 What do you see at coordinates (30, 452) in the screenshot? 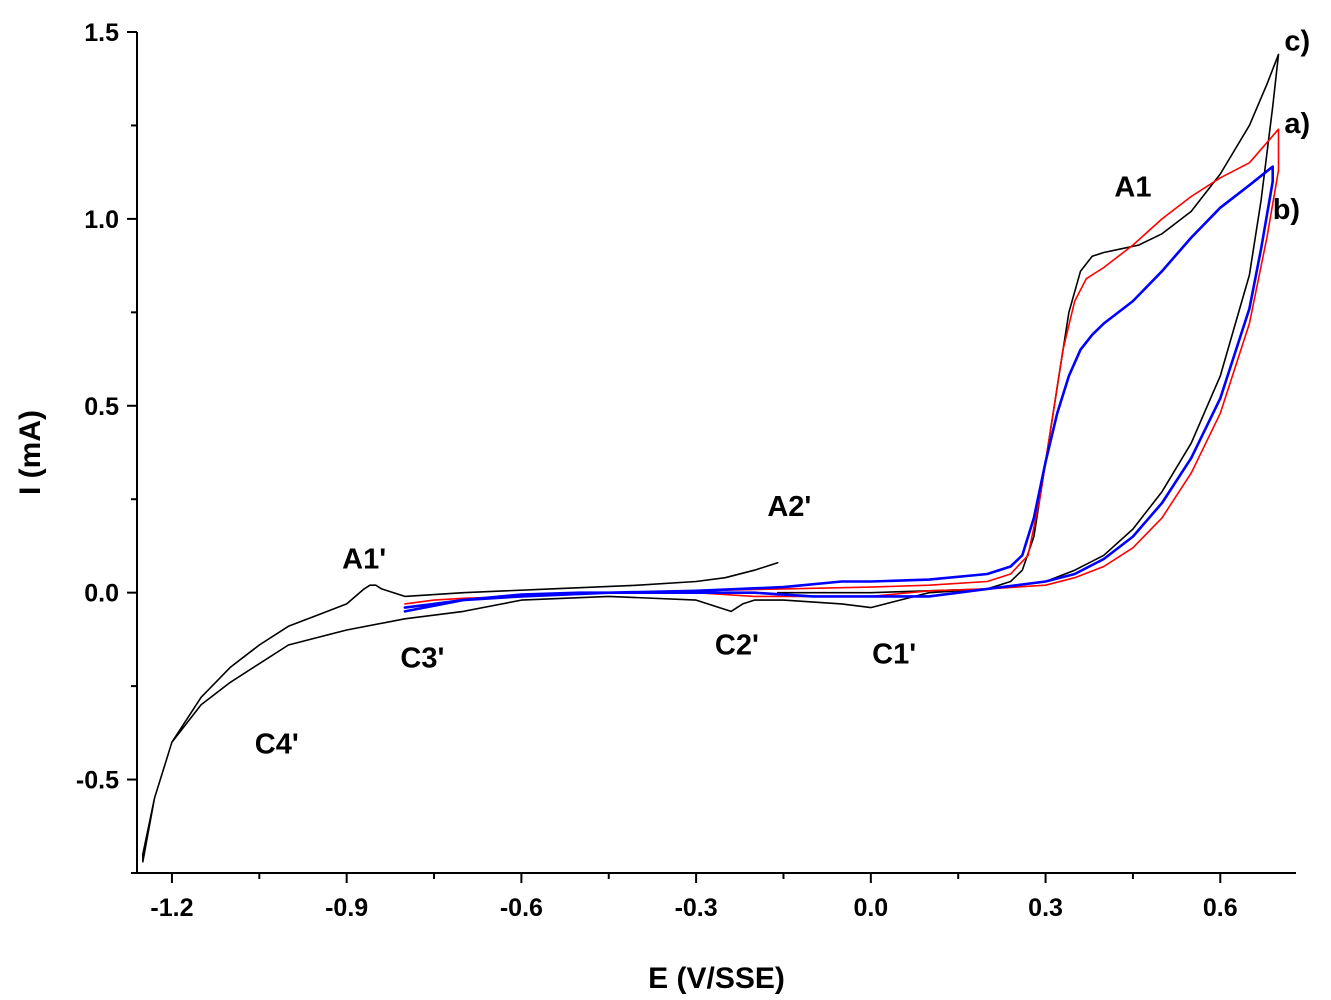
I see `y-axis-title: I (mA)` at bounding box center [30, 452].